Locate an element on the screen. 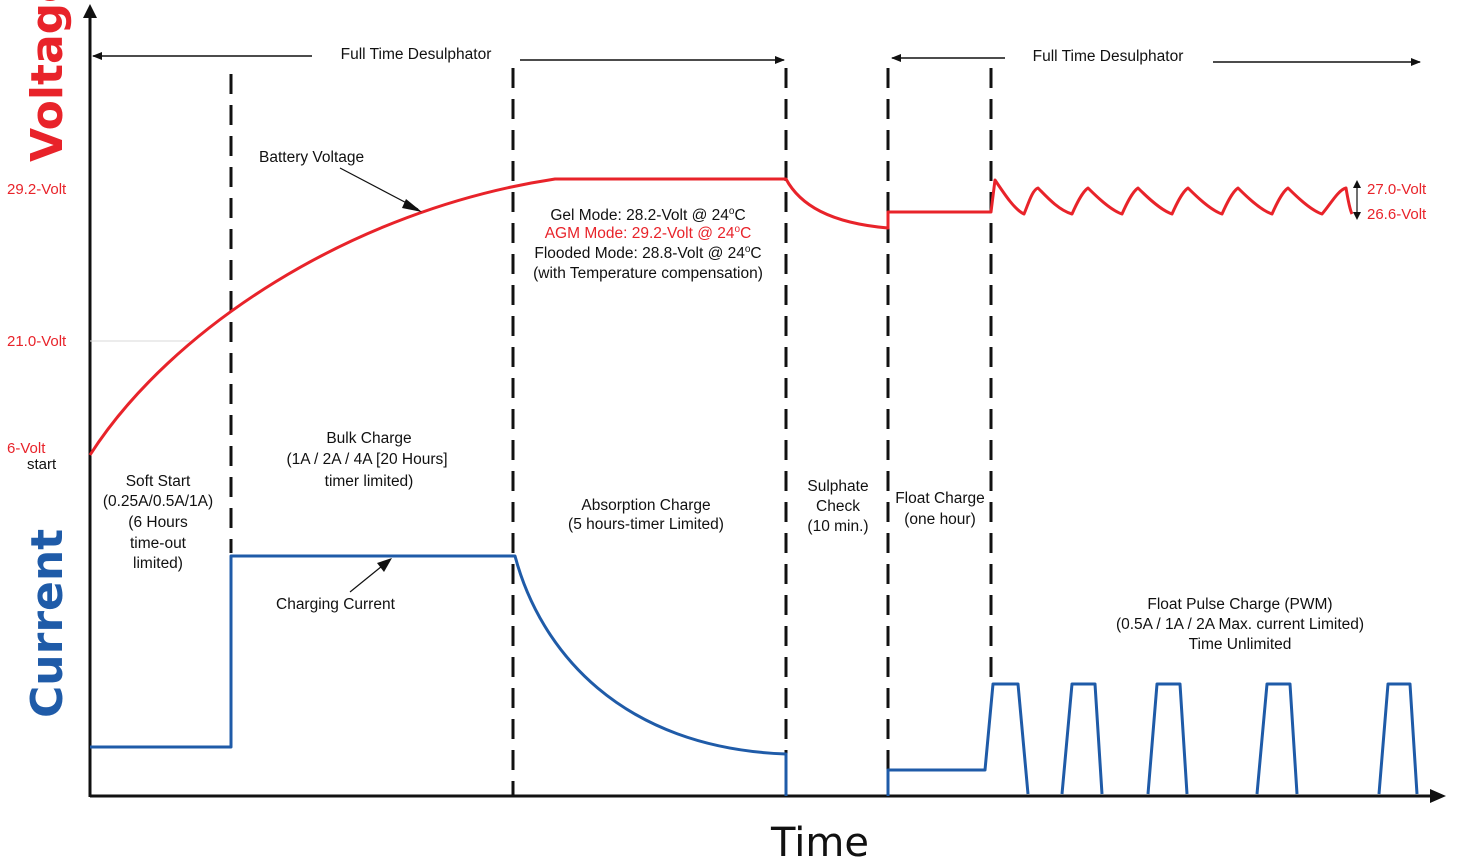  mode-flooded: Flooded Mode: 28.8-Volt @ 24oC is located at coordinates (647, 253).